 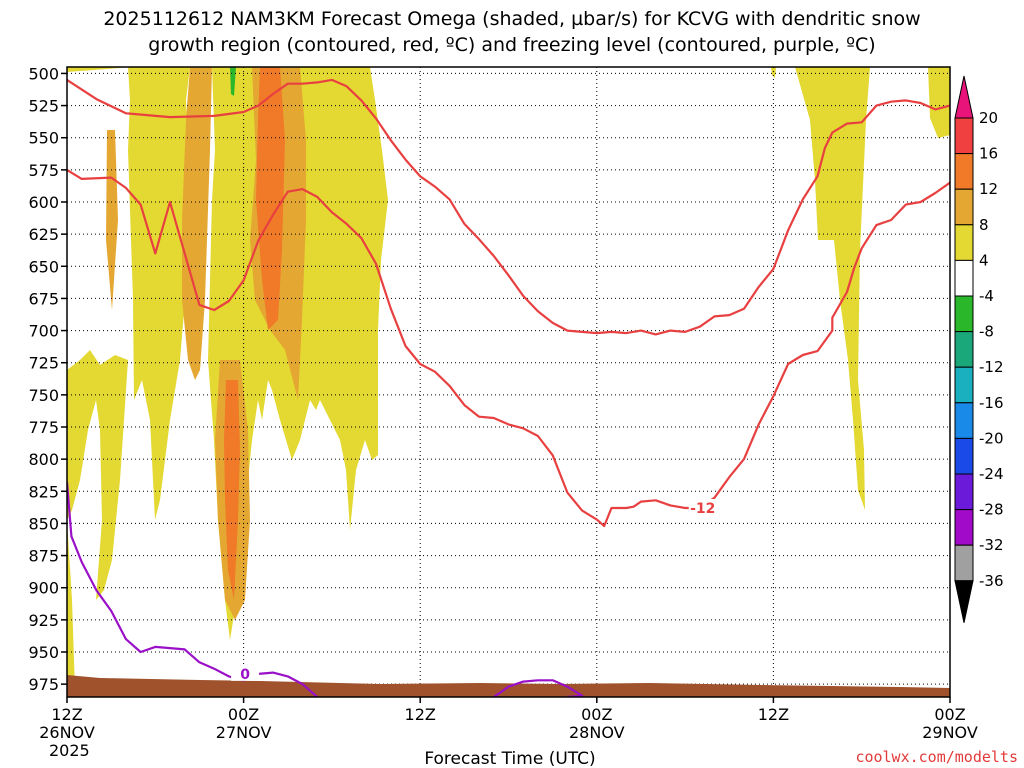 What do you see at coordinates (244, 732) in the screenshot?
I see `x-tick-label: 27NOV` at bounding box center [244, 732].